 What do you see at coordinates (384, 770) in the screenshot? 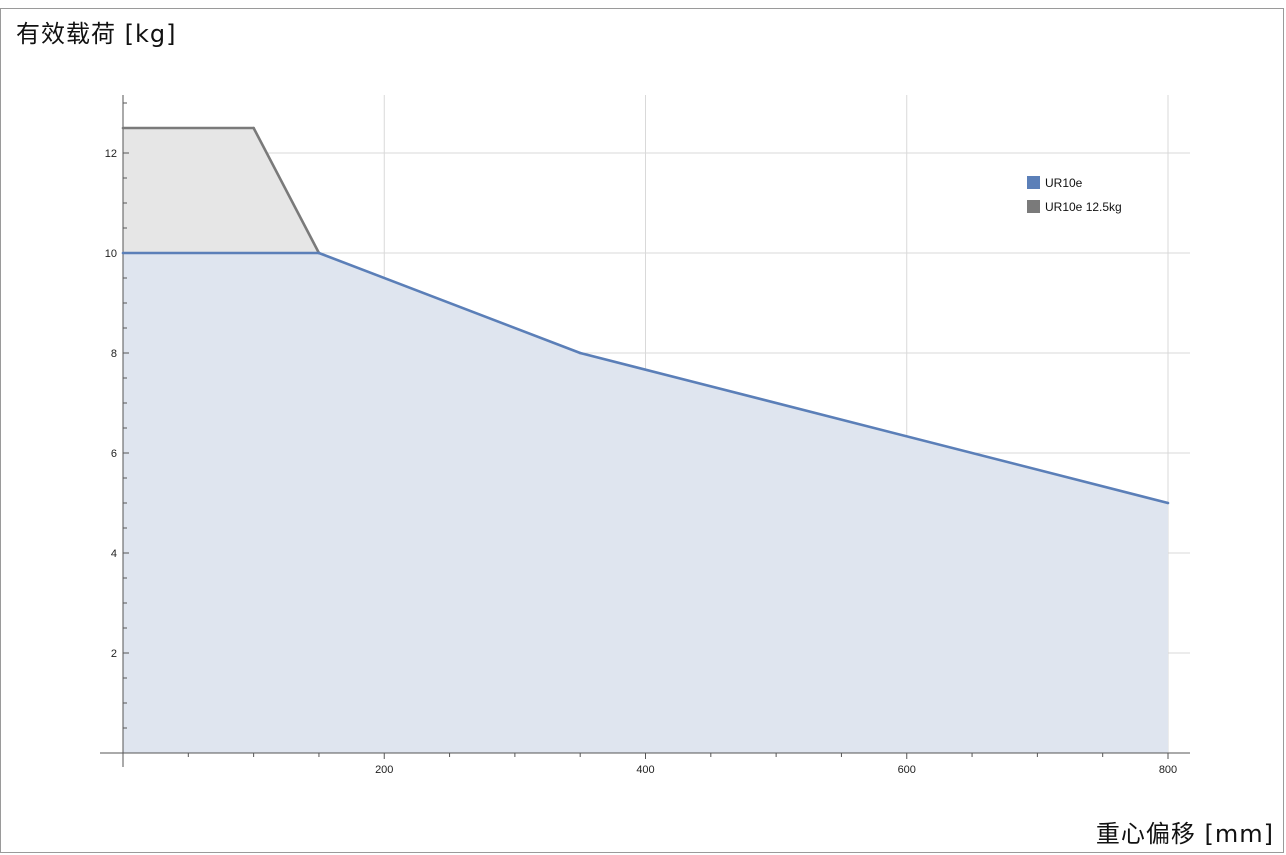
I see `x-tick-label: 200` at bounding box center [384, 770].